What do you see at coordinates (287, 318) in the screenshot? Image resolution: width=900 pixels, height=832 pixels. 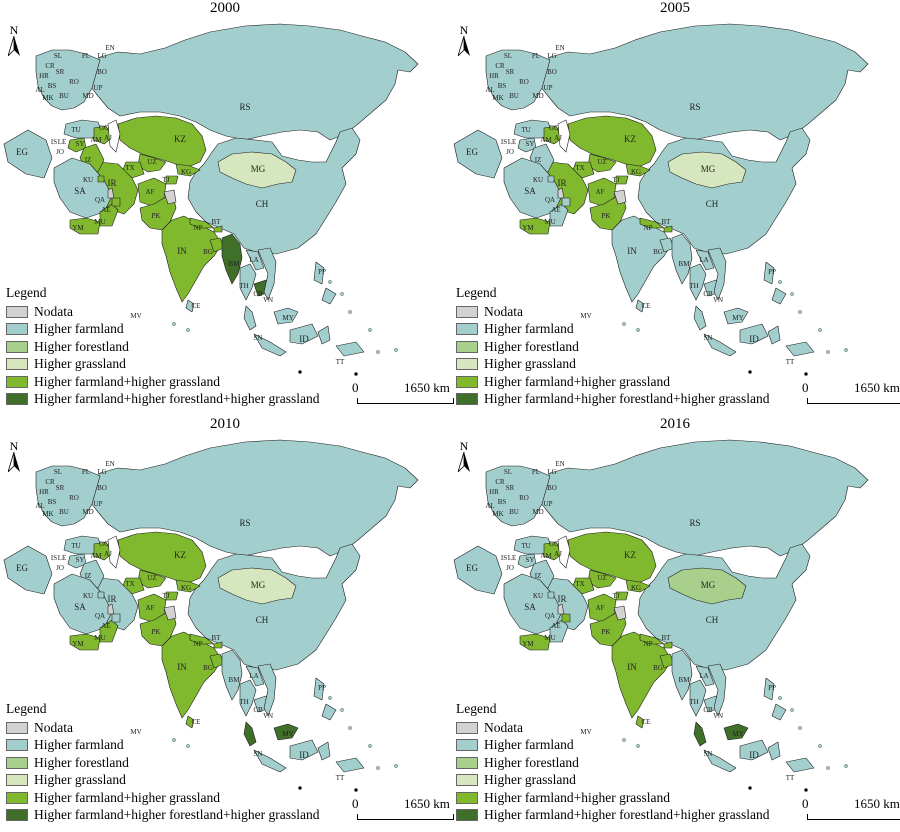 I see `country-code-label: MY` at bounding box center [287, 318].